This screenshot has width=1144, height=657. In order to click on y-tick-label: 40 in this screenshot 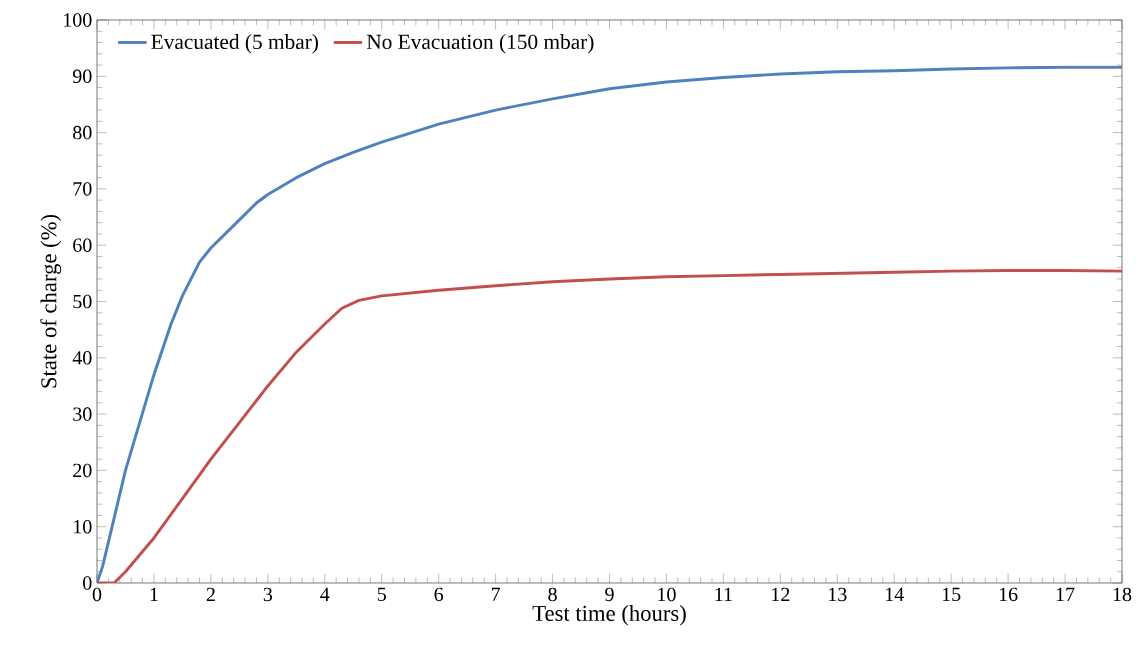, I will do `click(82, 358)`.